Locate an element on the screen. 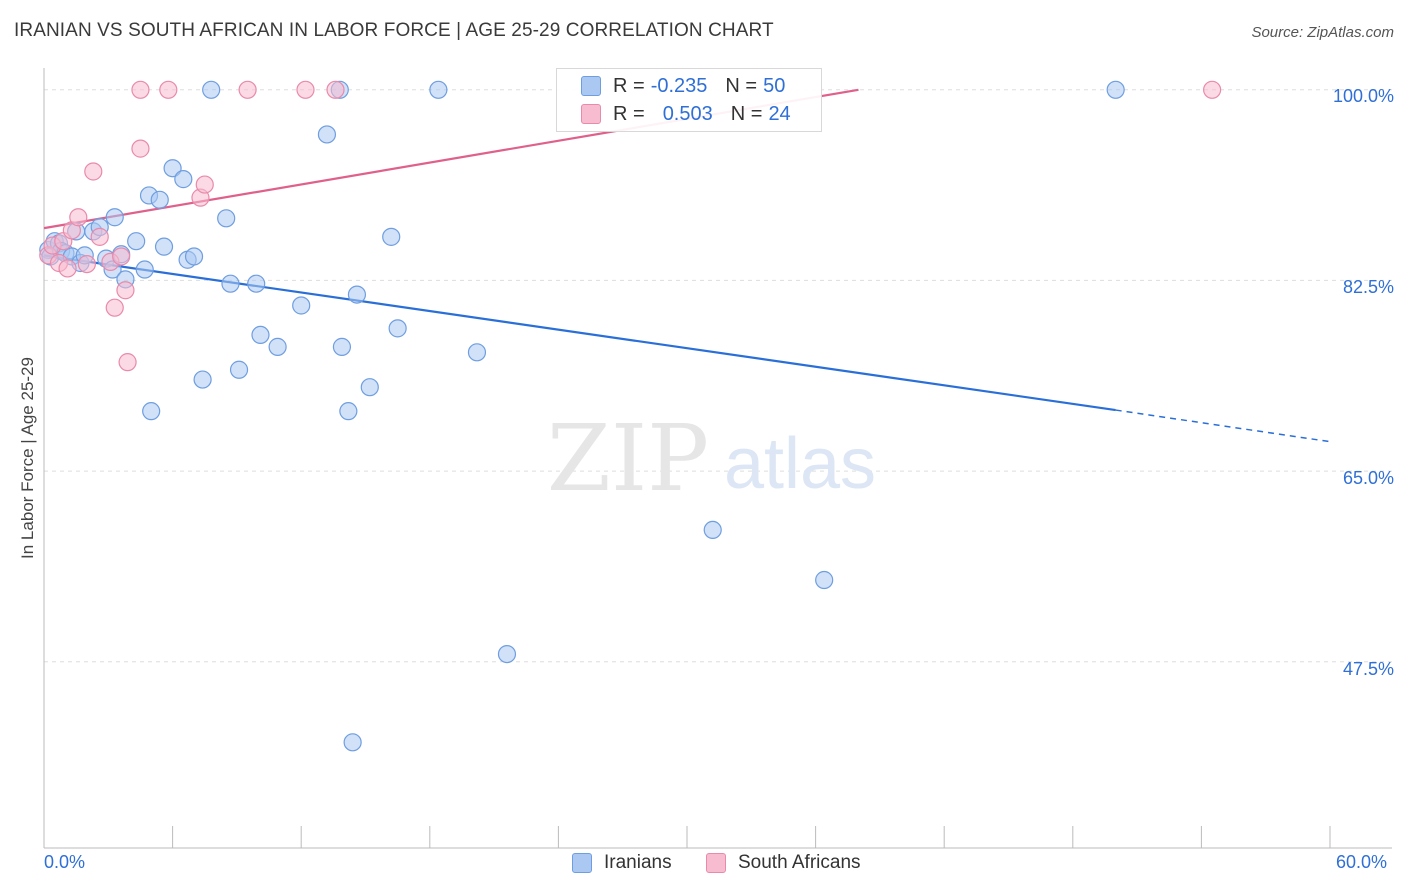 This screenshot has height=892, width=1406. watermark-atlas: atlas is located at coordinates (800, 464).